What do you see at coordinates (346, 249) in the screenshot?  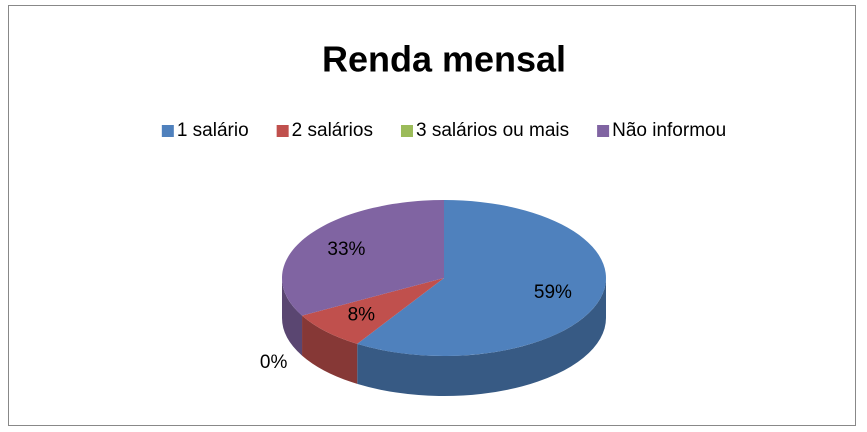 I see `data-label: 33%` at bounding box center [346, 249].